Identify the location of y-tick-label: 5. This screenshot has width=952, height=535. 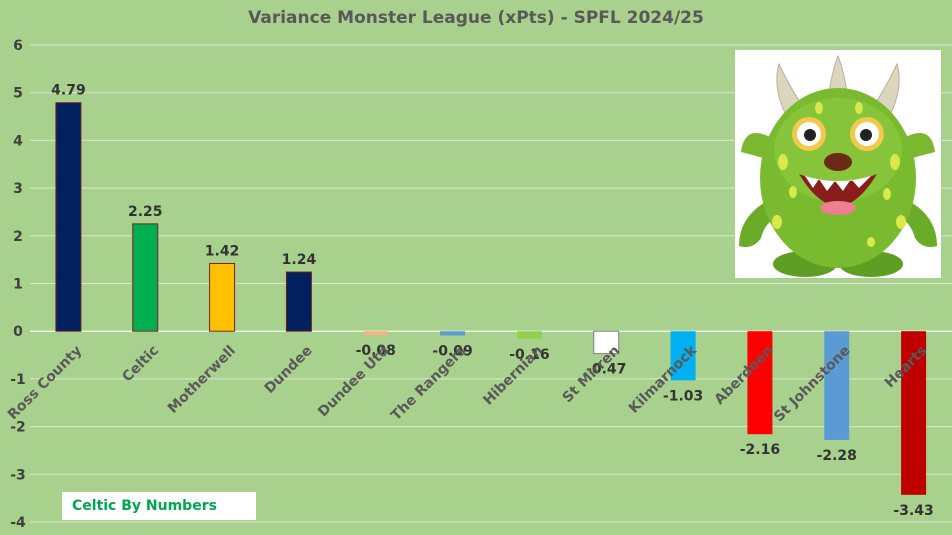
(18, 94).